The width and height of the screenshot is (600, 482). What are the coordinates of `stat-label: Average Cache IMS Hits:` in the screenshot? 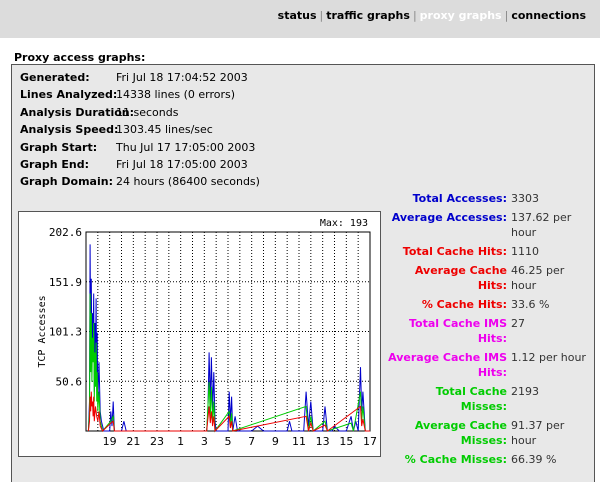 It's located at (447, 365).